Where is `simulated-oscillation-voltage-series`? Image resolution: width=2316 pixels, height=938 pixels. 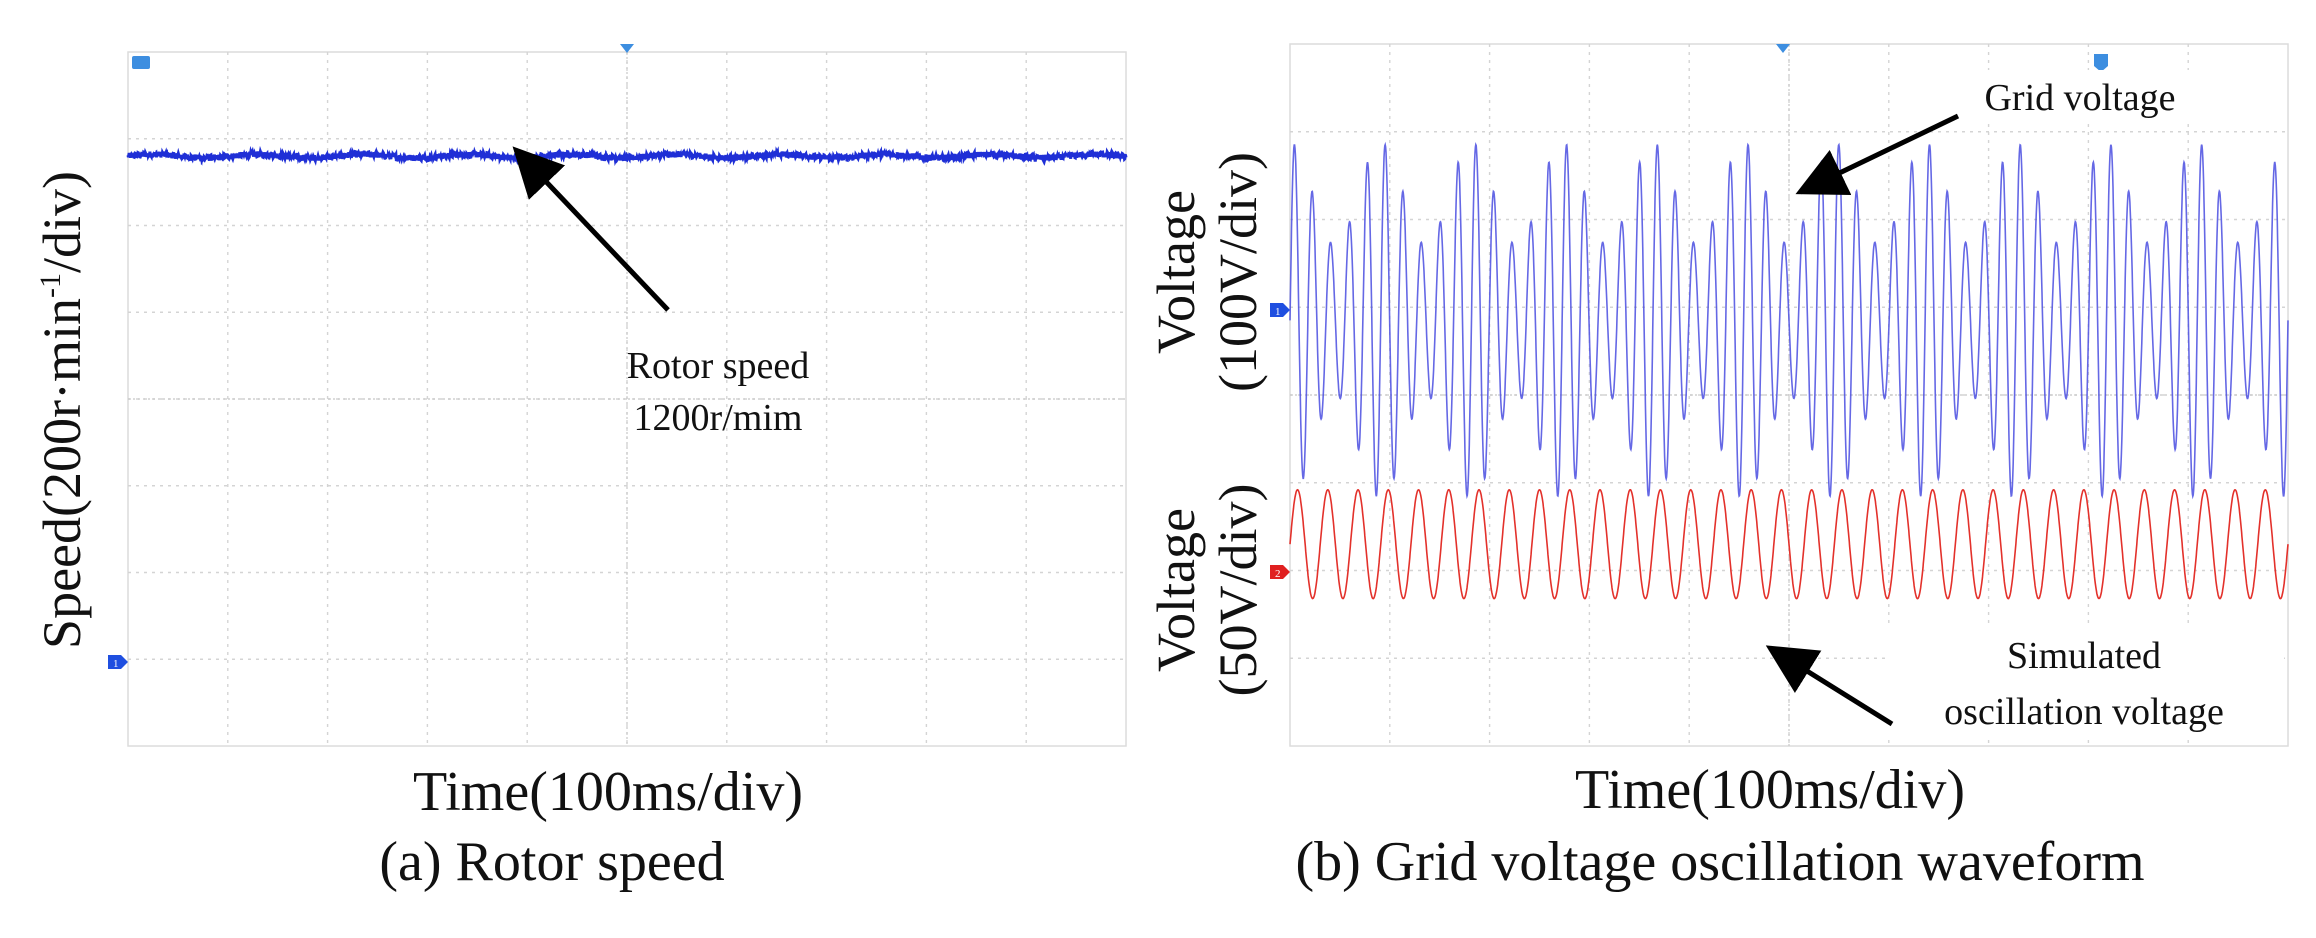
simulated-oscillation-voltage-series is located at coordinates (1789, 544).